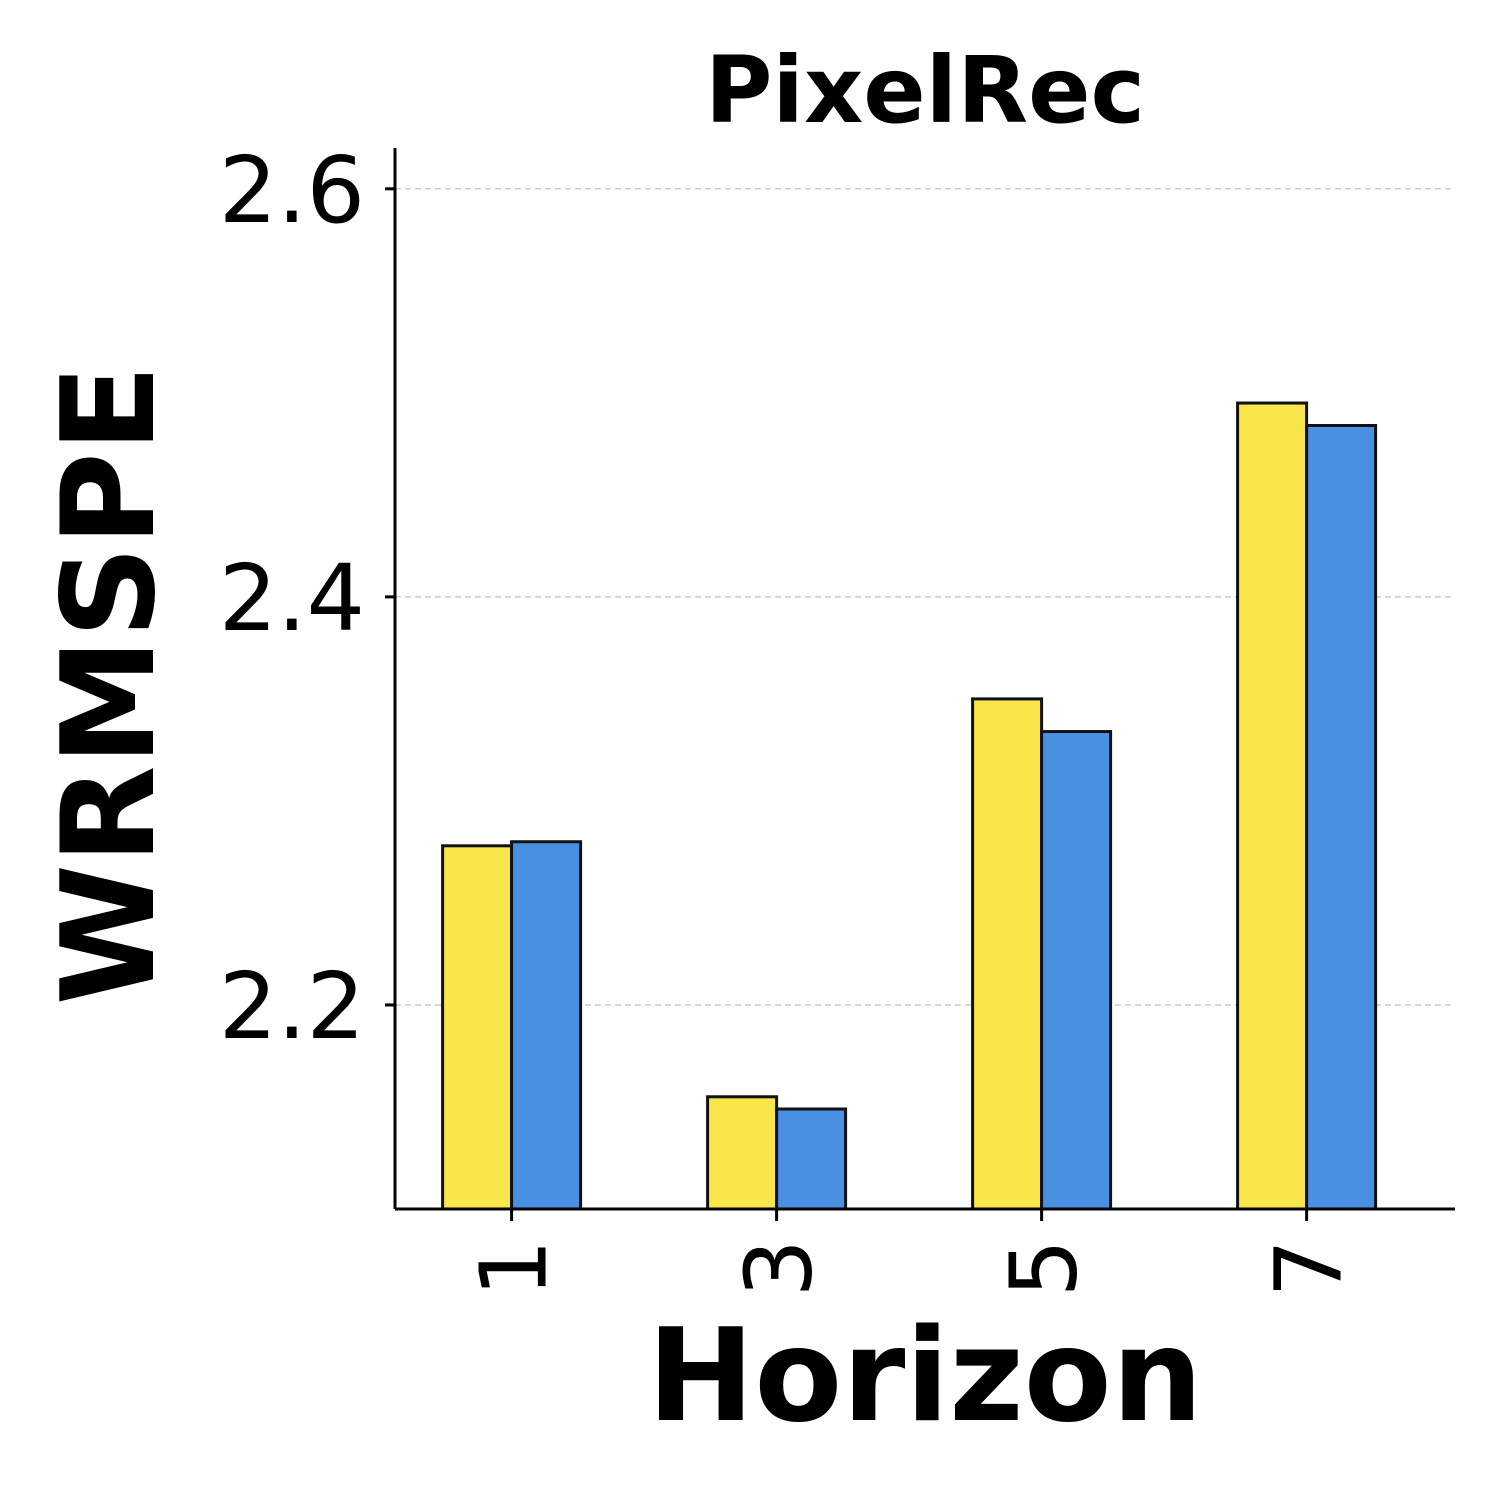 The width and height of the screenshot is (1500, 1500). What do you see at coordinates (109, 685) in the screenshot?
I see `y-axis-label: WRMSPE` at bounding box center [109, 685].